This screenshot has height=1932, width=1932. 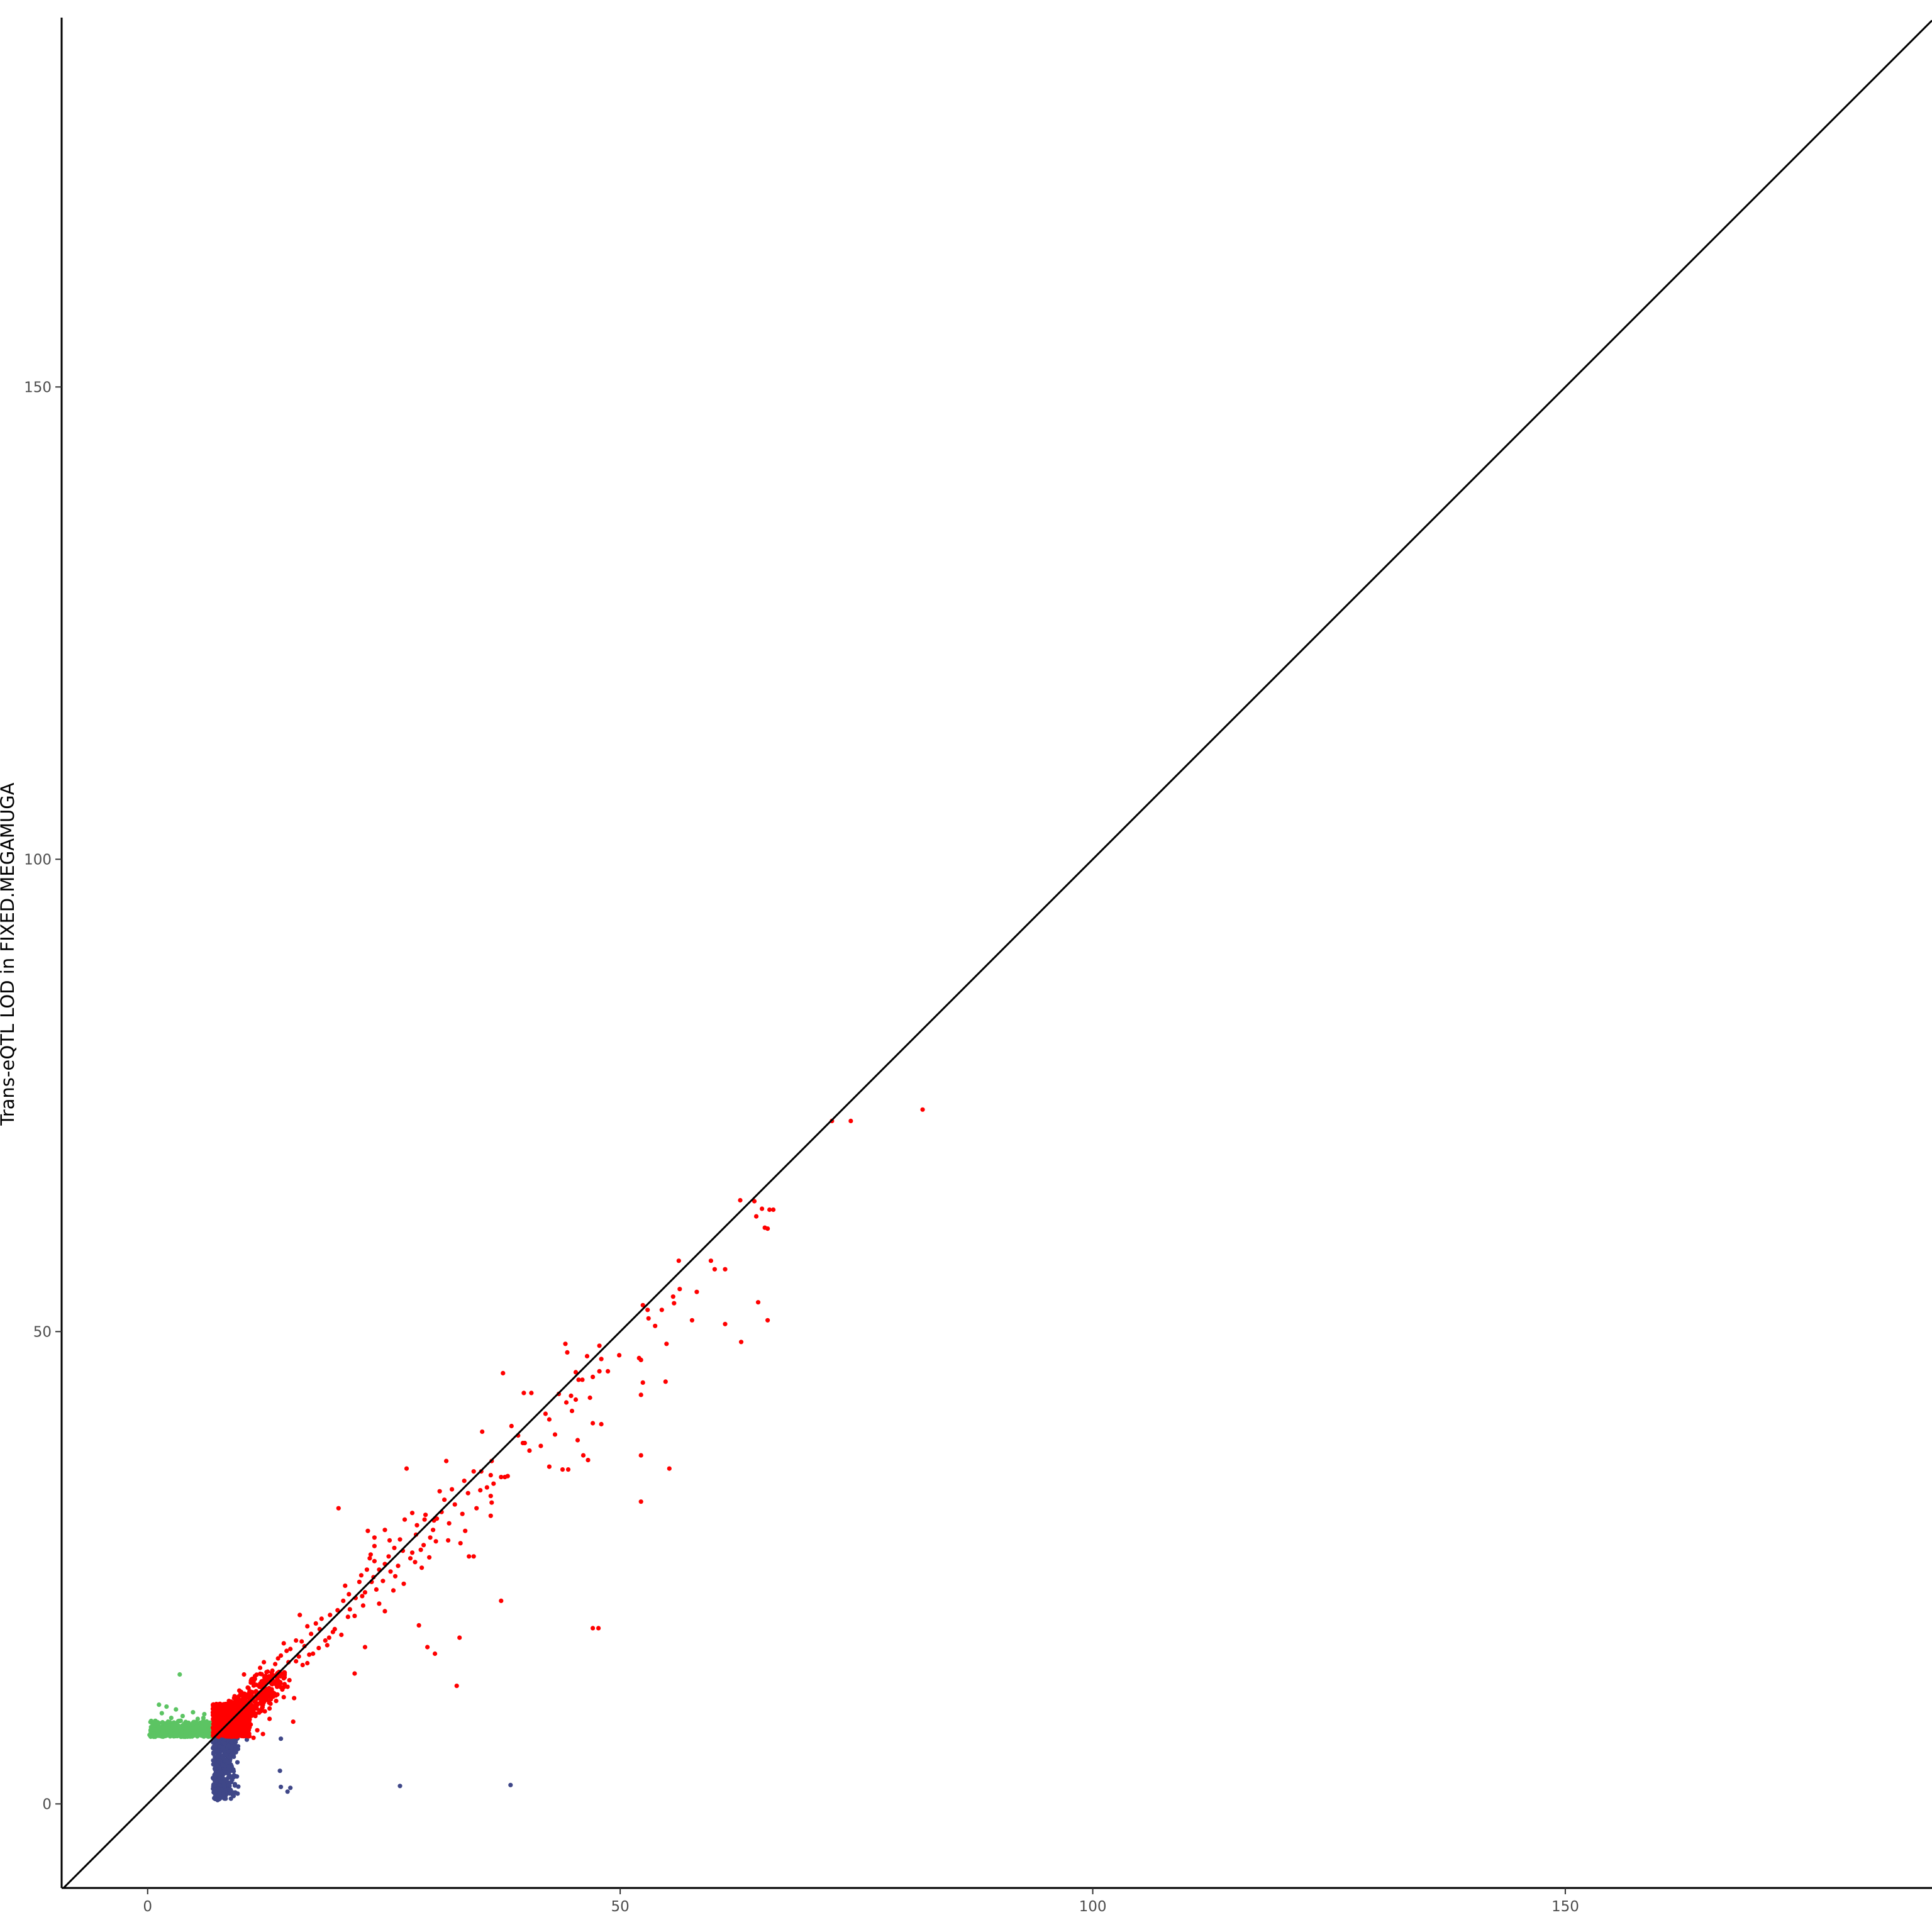 I want to click on x-tick-label: 100, so click(x=1093, y=1907).